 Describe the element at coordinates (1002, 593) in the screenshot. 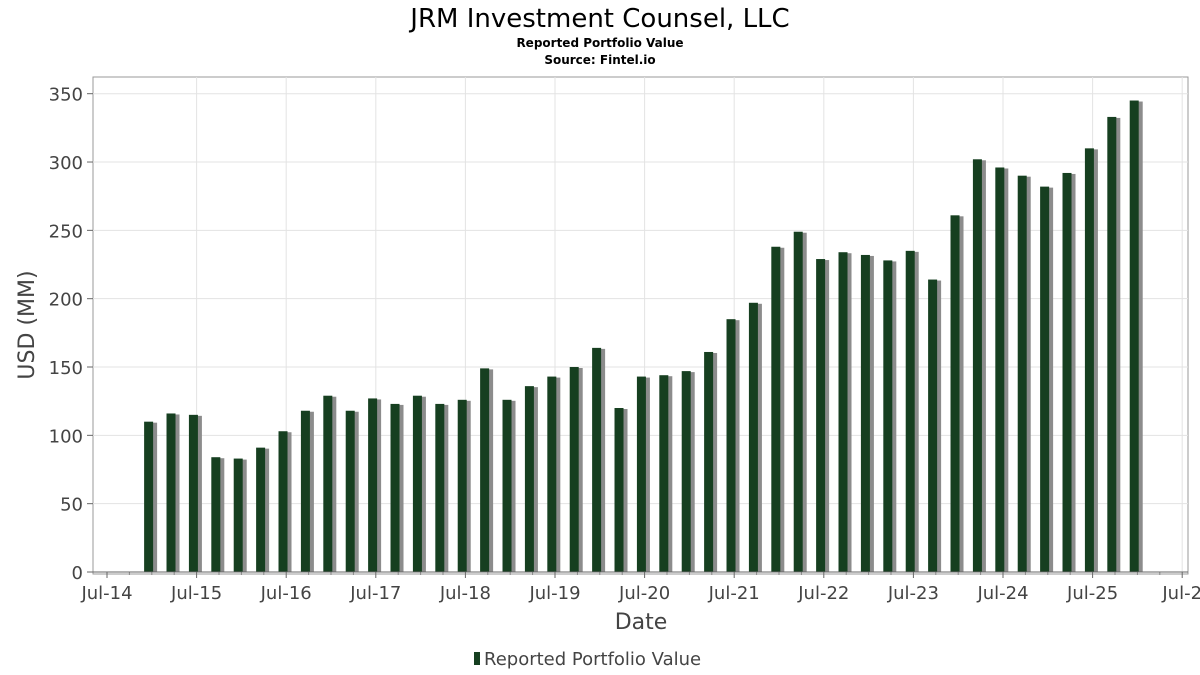

I see `x-tick-label: Jul-24` at that location.